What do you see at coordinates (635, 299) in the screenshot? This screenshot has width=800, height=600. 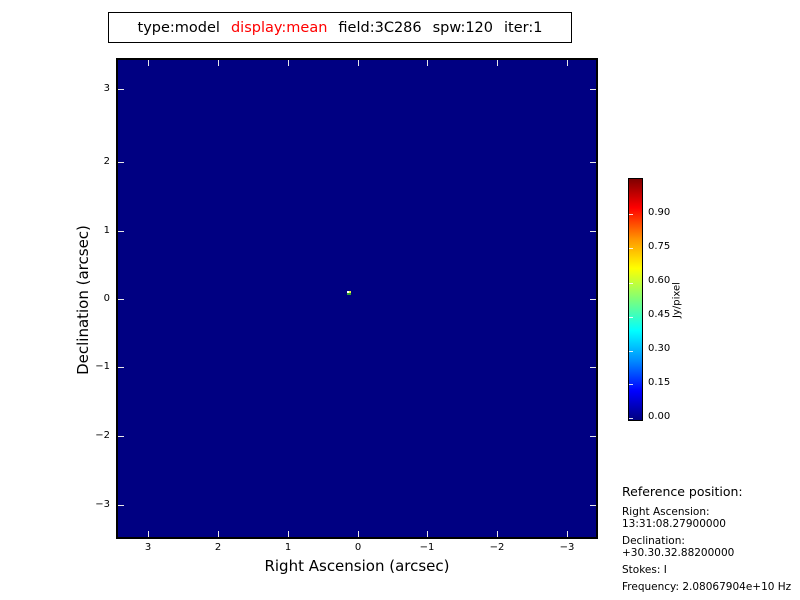 I see `colorbar` at bounding box center [635, 299].